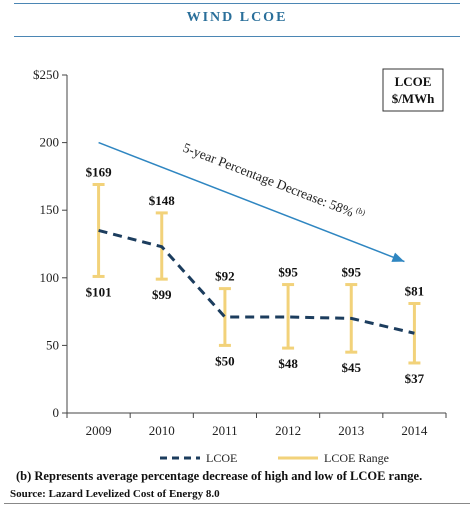  I want to click on legend-range-label: LCOE Range, so click(356, 458).